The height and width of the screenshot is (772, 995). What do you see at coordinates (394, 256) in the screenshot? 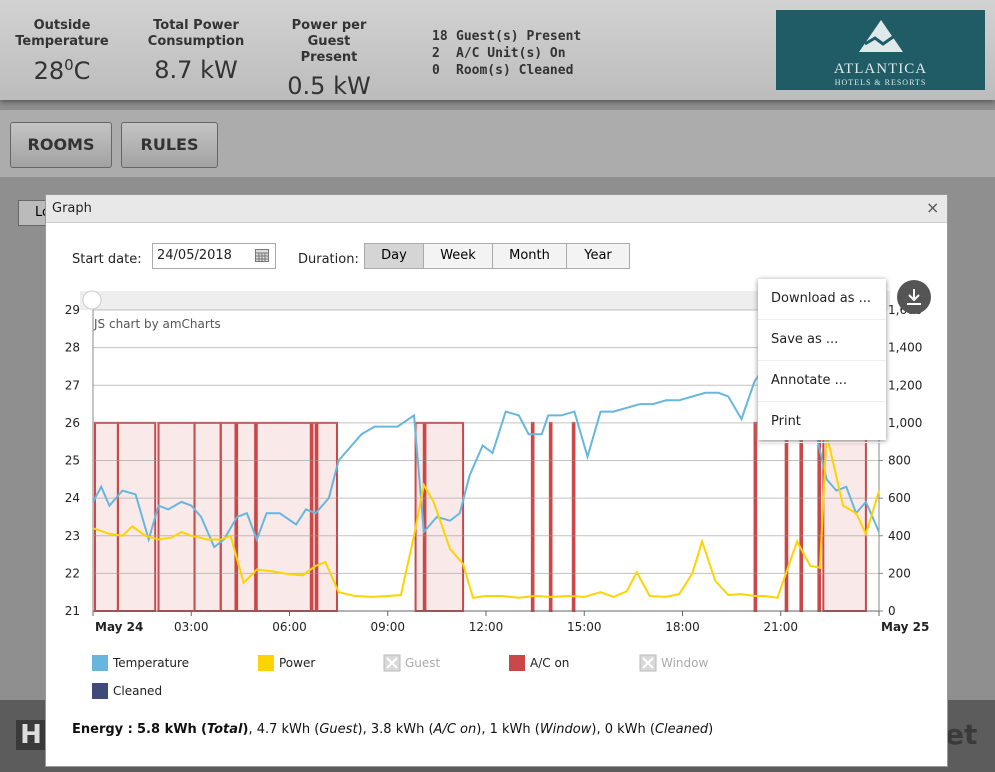
I see `duration-button: Day` at bounding box center [394, 256].